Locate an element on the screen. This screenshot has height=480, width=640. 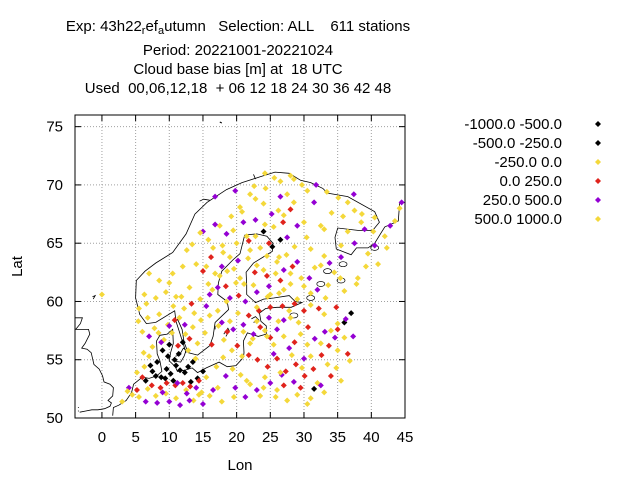
x-tick-label: 20 is located at coordinates (236, 437).